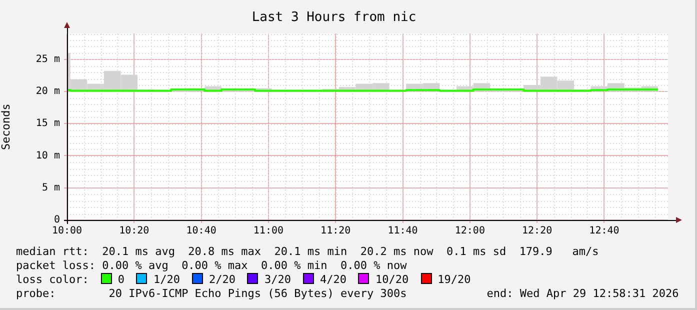 The height and width of the screenshot is (310, 697). Describe the element at coordinates (335, 231) in the screenshot. I see `x-tick-label: 11:20` at that location.